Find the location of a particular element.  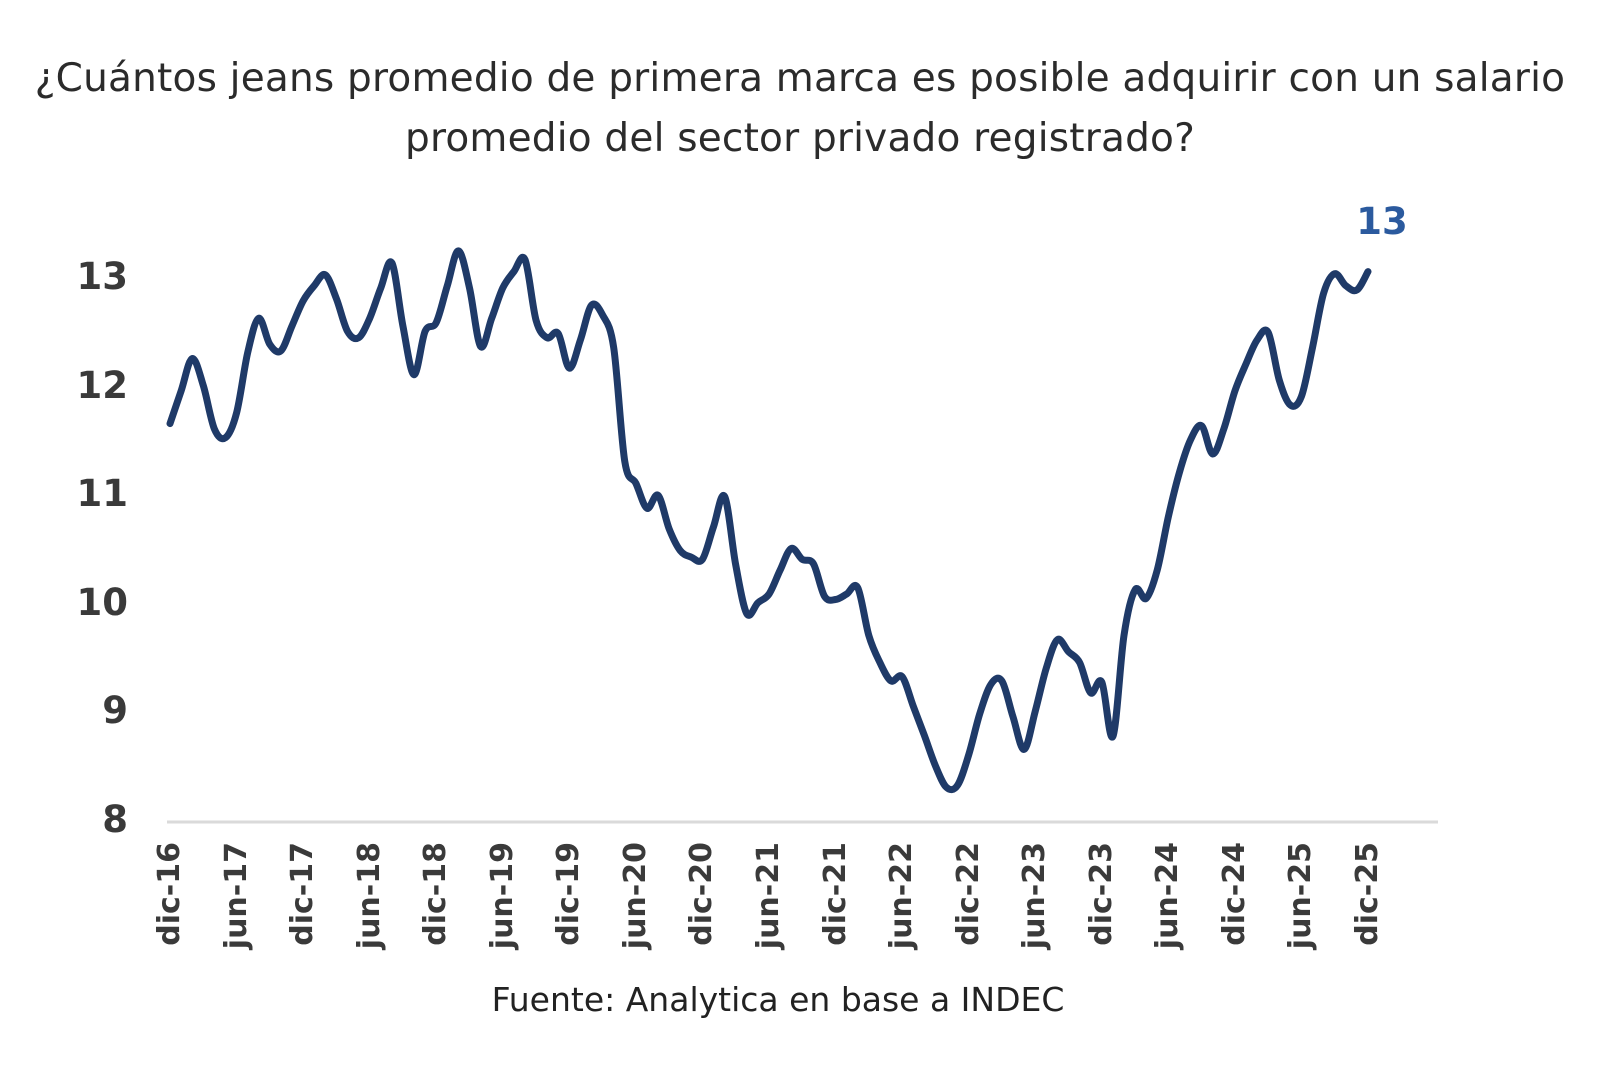

y-axis-tick-label: 10 is located at coordinates (102, 602).